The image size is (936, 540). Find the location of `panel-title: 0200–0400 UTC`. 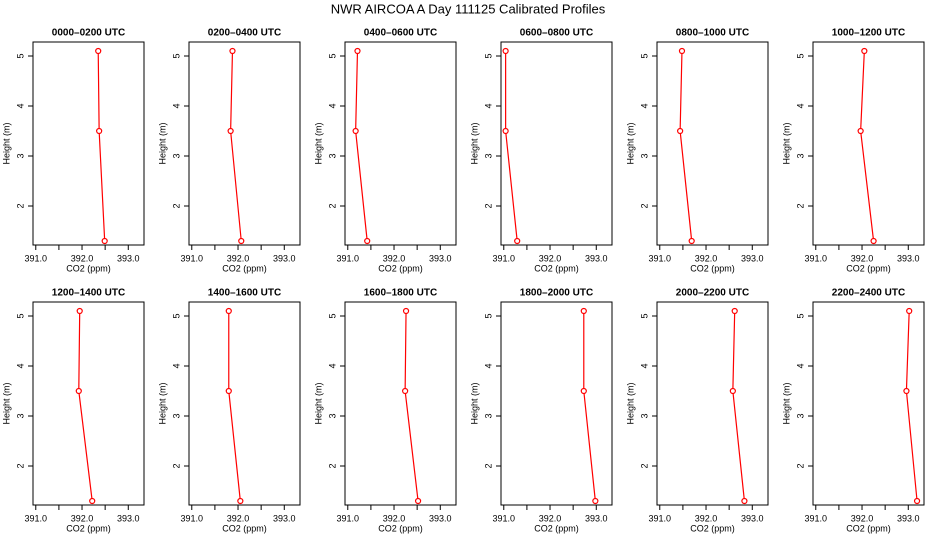

panel-title: 0200–0400 UTC is located at coordinates (244, 33).